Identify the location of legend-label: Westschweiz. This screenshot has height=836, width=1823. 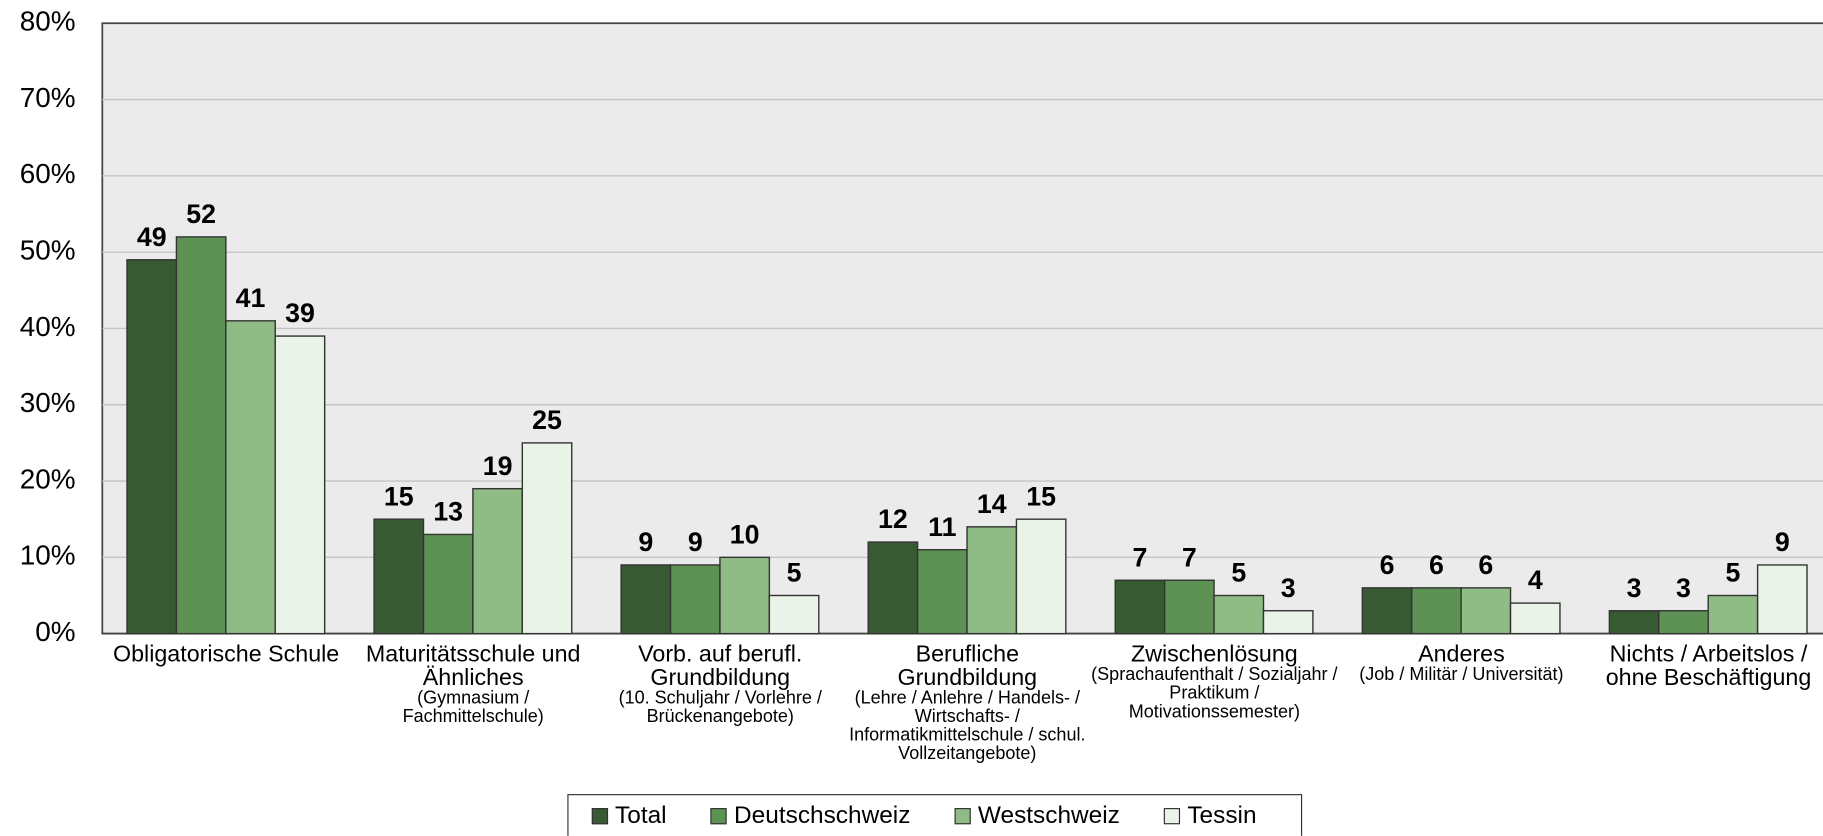
(1048, 815).